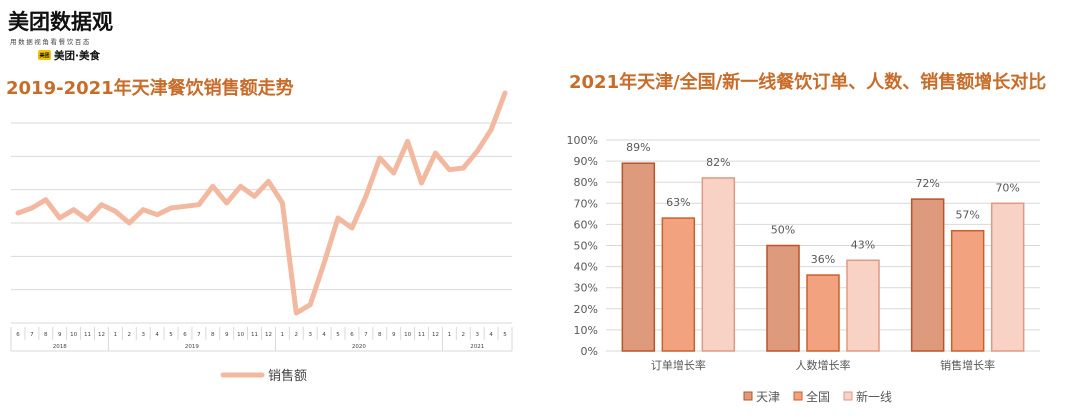 The height and width of the screenshot is (417, 1080). Describe the element at coordinates (287, 376) in the screenshot. I see `legend-label-sales: 销售额` at that location.